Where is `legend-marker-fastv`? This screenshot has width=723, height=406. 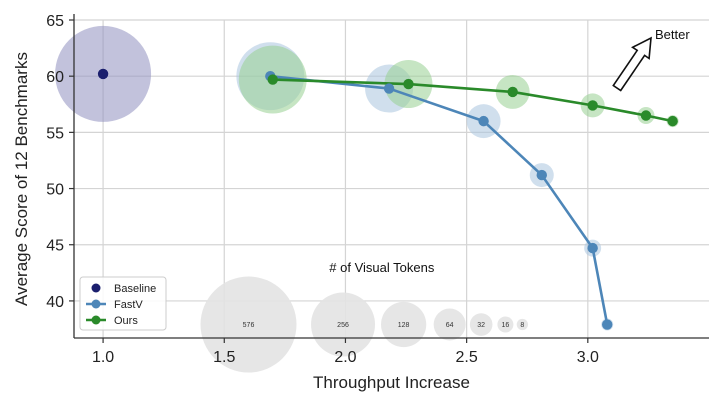
legend-marker-fastv is located at coordinates (96, 304).